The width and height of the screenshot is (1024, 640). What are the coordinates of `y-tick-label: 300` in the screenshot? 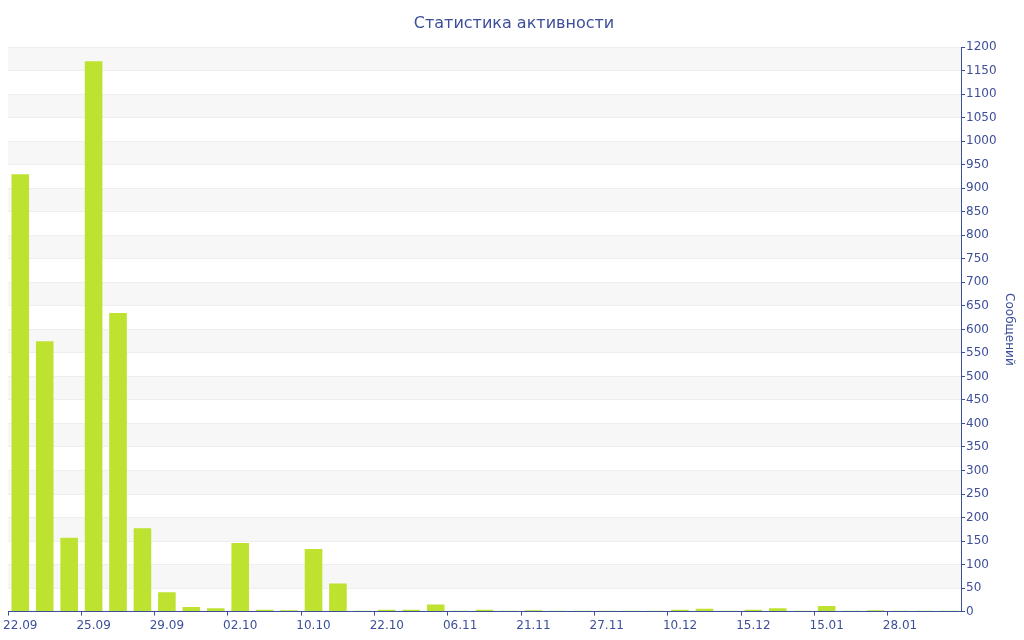 It's located at (977, 469).